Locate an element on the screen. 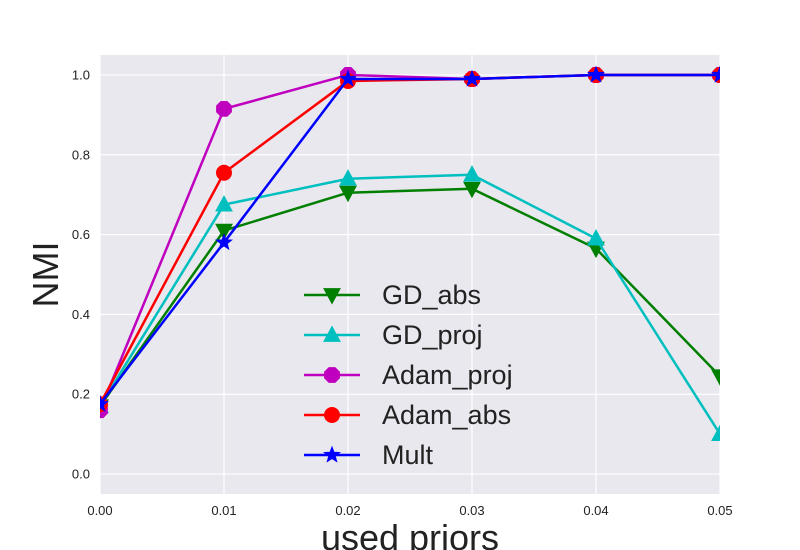  legend-entry: GD_proj is located at coordinates (393, 335).